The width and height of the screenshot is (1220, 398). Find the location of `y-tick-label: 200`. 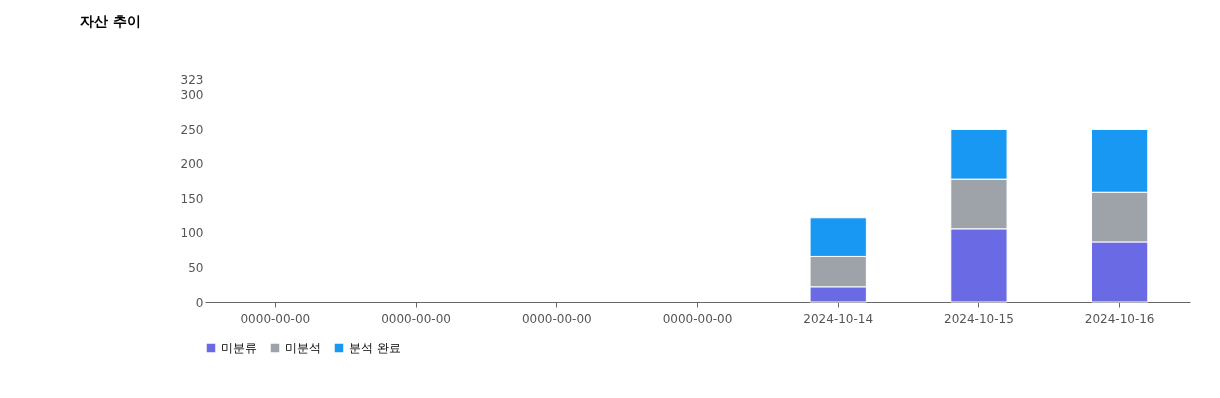

y-tick-label: 200 is located at coordinates (192, 164).